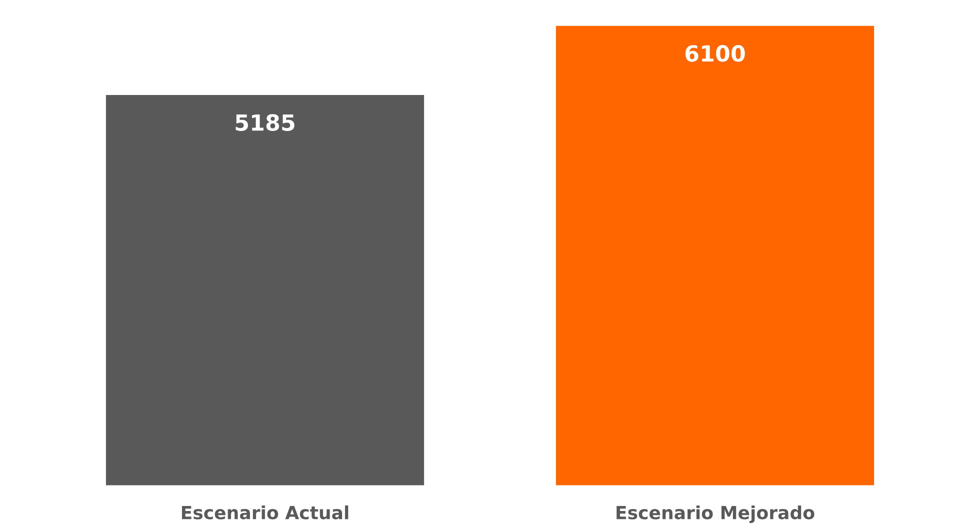 The width and height of the screenshot is (959, 529). Describe the element at coordinates (265, 122) in the screenshot. I see `data-label: 5185` at that location.